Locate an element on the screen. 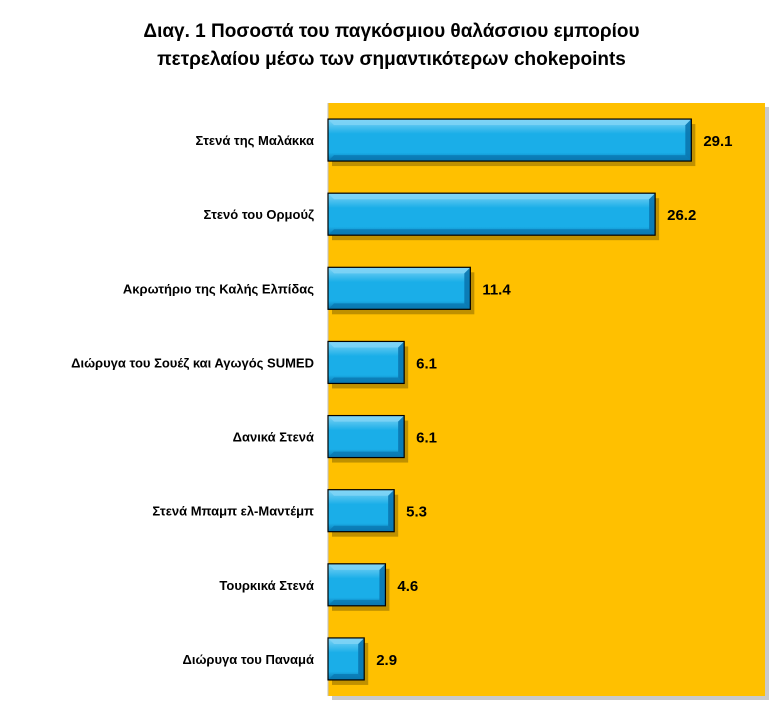 This screenshot has height=719, width=783. data-label: 29.1 is located at coordinates (717, 141).